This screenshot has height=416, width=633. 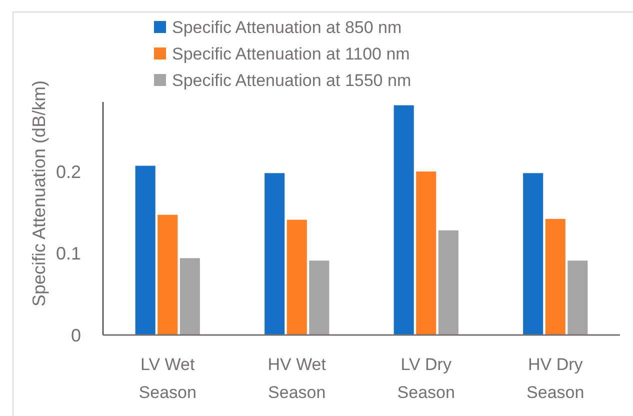 What do you see at coordinates (555, 378) in the screenshot?
I see `x-tick-label: HV Dry Season` at bounding box center [555, 378].